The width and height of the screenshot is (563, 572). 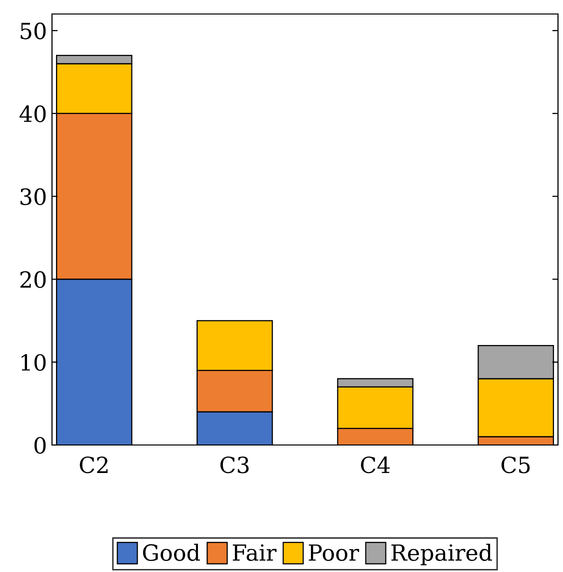 What do you see at coordinates (375, 465) in the screenshot?
I see `x-tick-label: C4` at bounding box center [375, 465].